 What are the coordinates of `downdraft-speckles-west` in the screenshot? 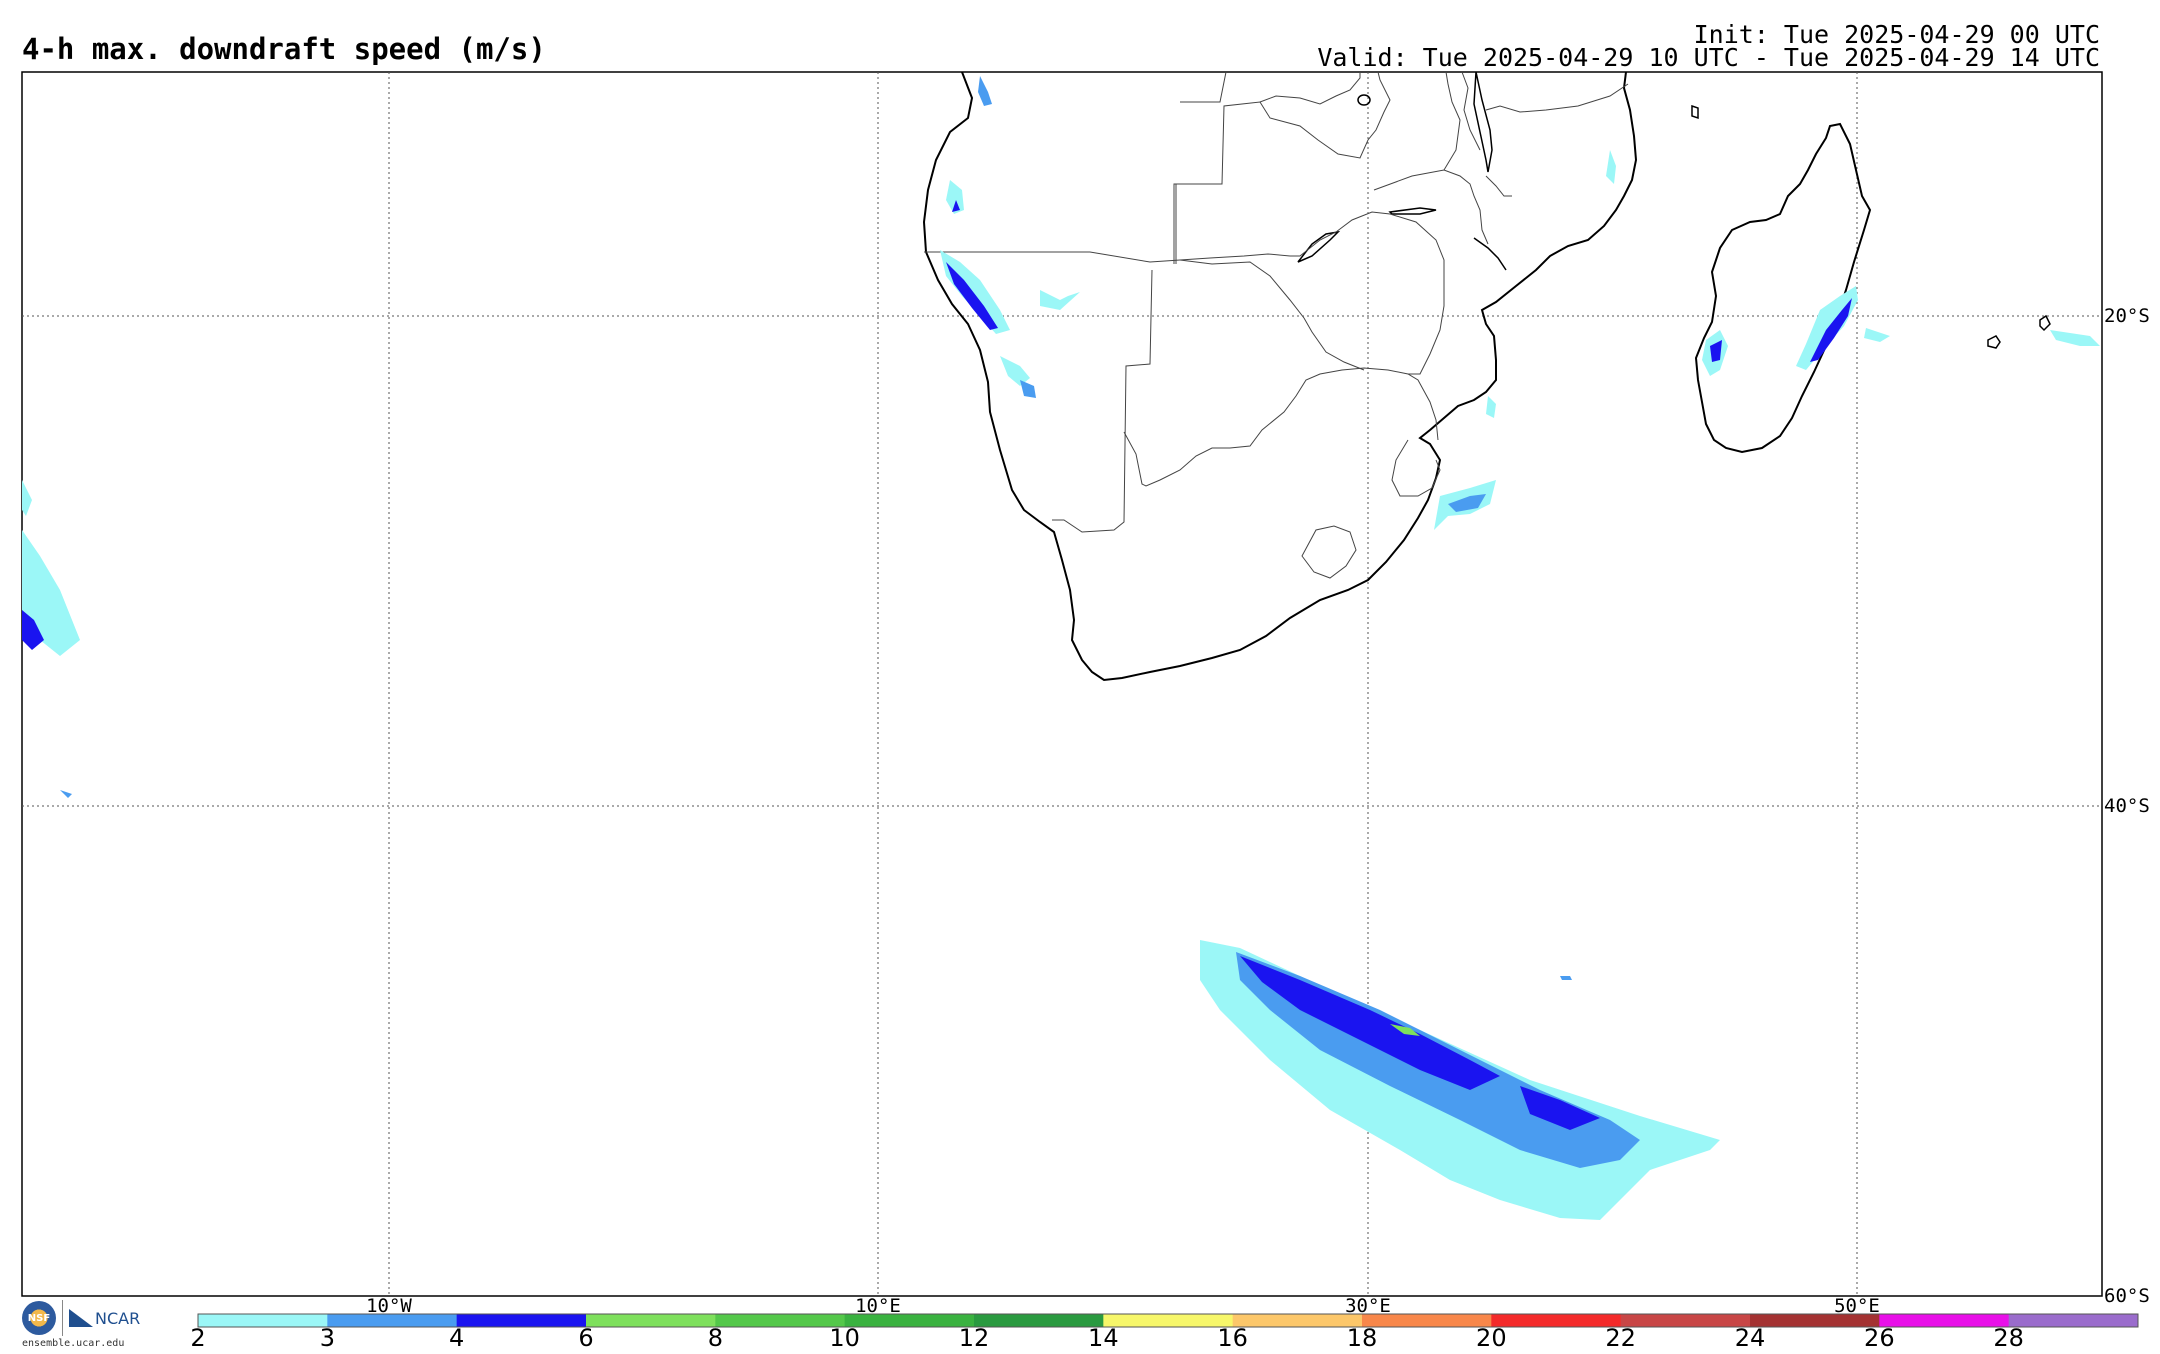 It's located at (51, 639).